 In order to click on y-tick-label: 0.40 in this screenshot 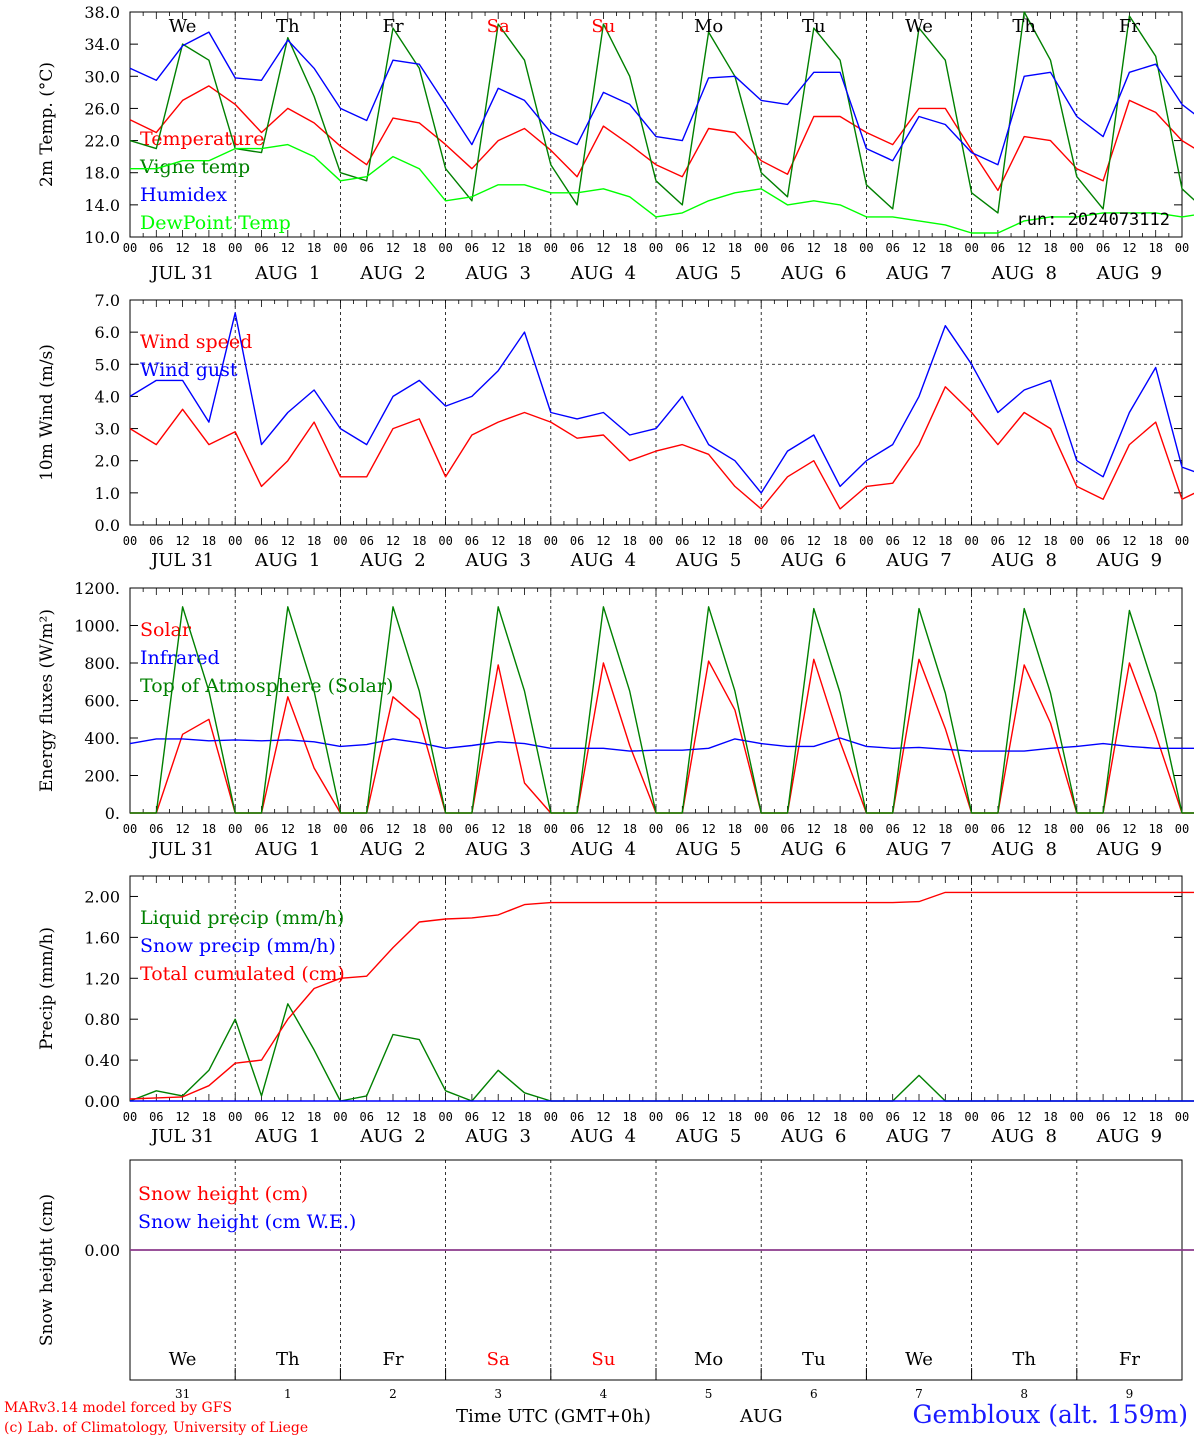, I will do `click(102, 1060)`.